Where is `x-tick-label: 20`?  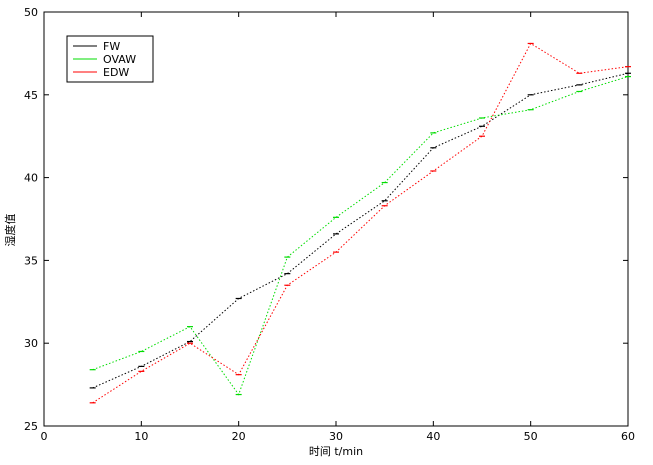
x-tick-label: 20 is located at coordinates (239, 436).